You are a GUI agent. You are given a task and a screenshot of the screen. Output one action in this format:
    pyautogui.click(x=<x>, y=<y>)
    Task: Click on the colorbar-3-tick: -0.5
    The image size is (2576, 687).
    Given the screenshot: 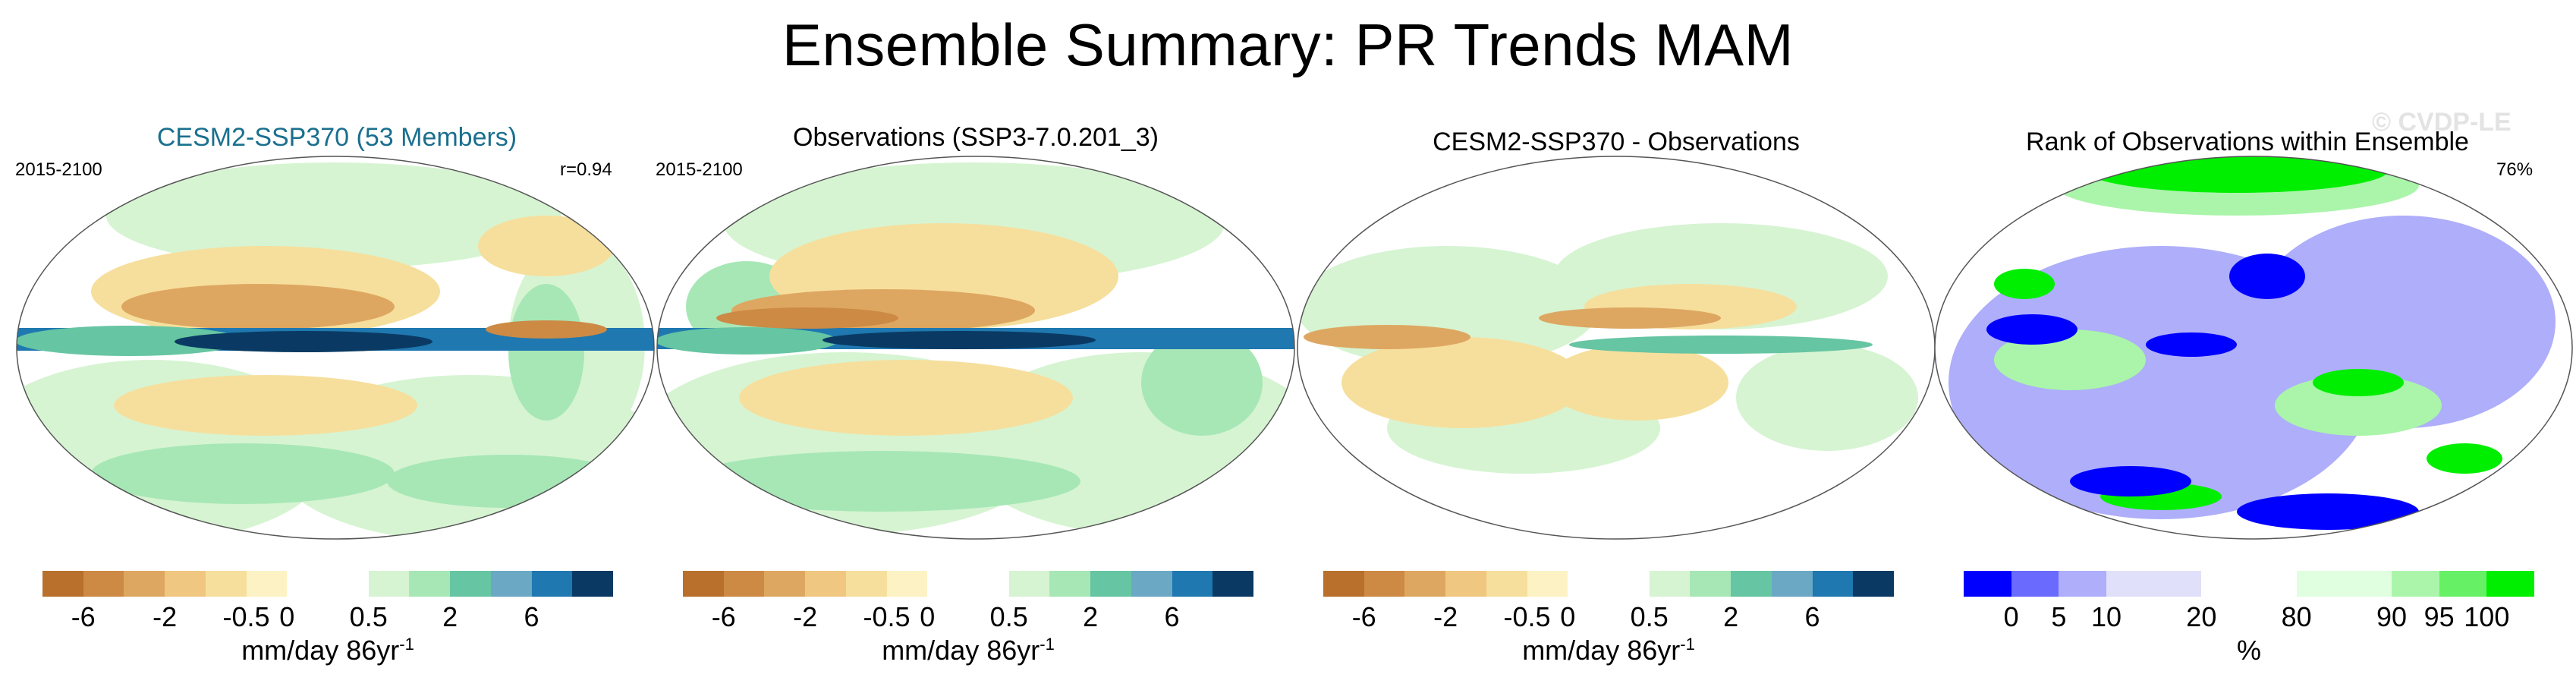 What is the action you would take?
    pyautogui.click(x=1527, y=616)
    